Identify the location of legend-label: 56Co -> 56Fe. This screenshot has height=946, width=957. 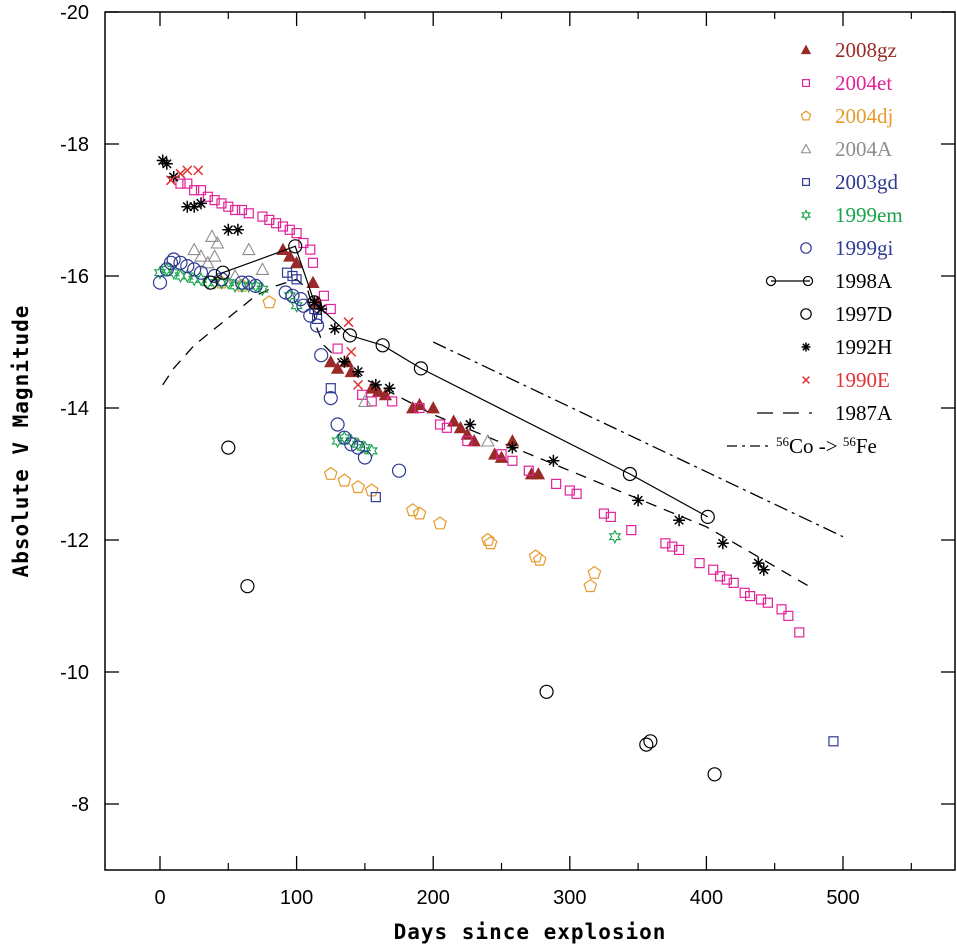
(826, 446).